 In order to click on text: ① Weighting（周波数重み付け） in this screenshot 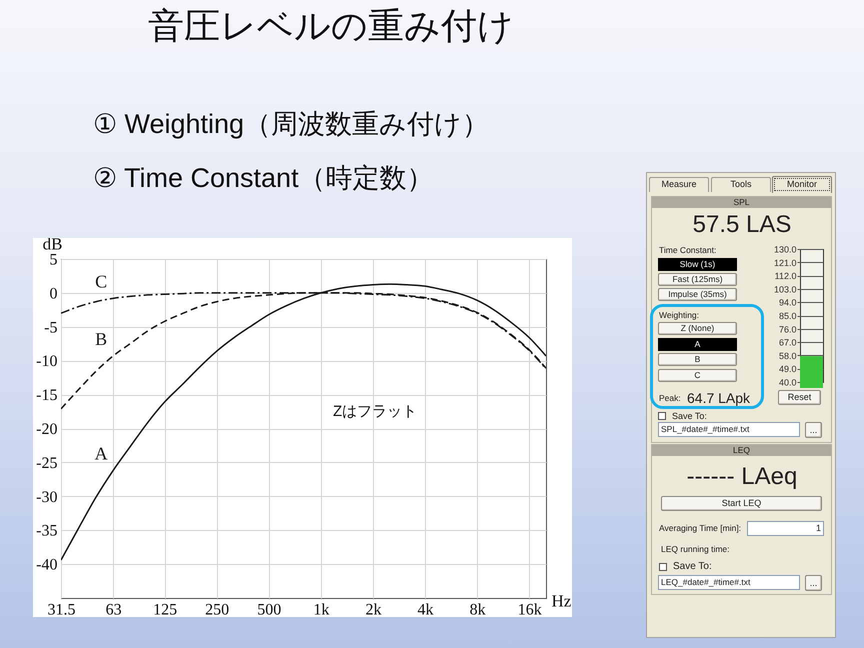, I will do `click(291, 124)`.